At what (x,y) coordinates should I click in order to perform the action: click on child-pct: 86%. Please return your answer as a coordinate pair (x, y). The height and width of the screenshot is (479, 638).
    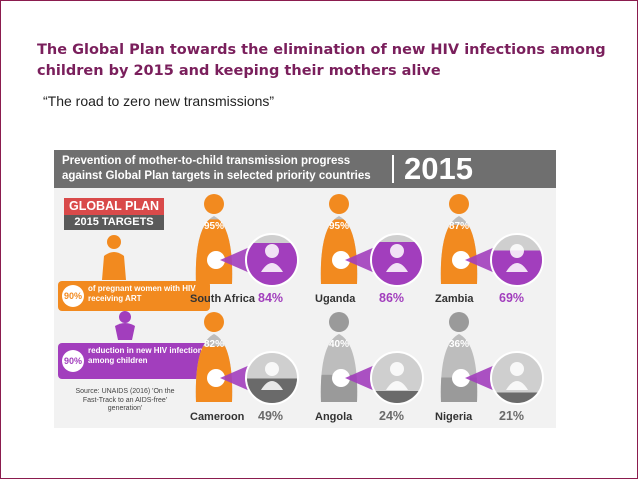
    Looking at the image, I should click on (391, 298).